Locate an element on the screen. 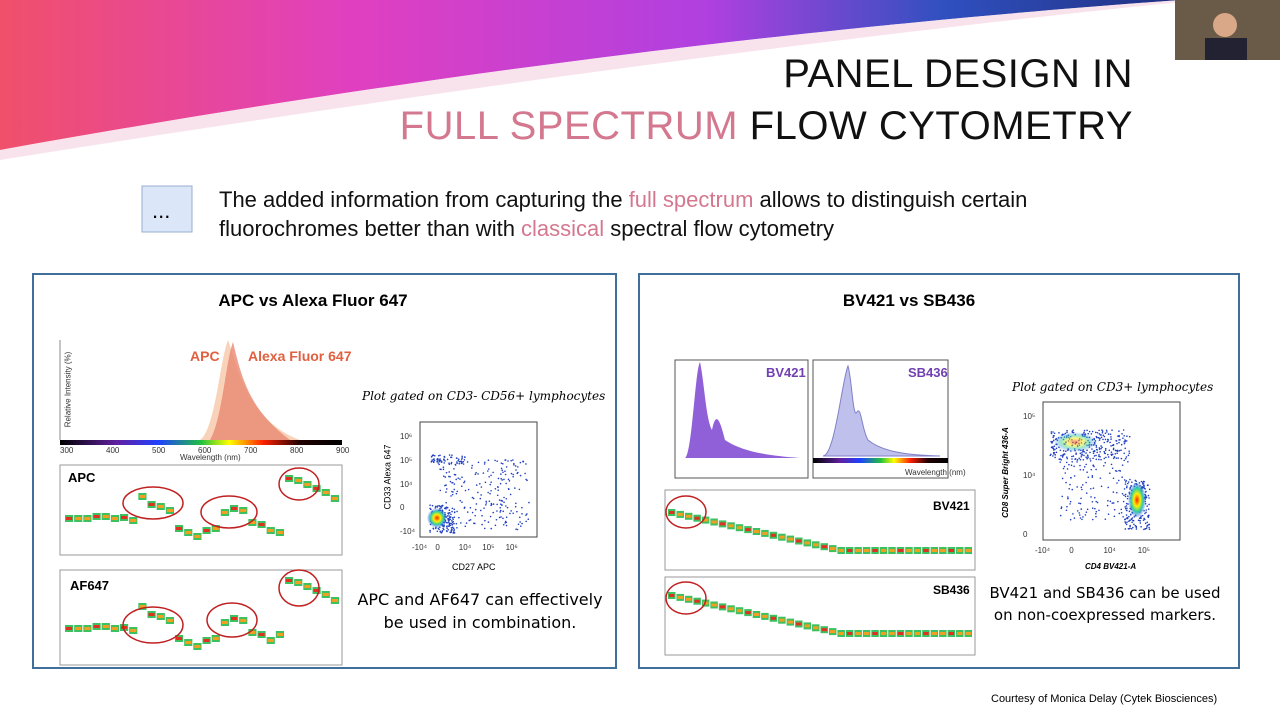 Image resolution: width=1280 pixels, height=720 pixels. channel-label: BV421 is located at coordinates (951, 506).